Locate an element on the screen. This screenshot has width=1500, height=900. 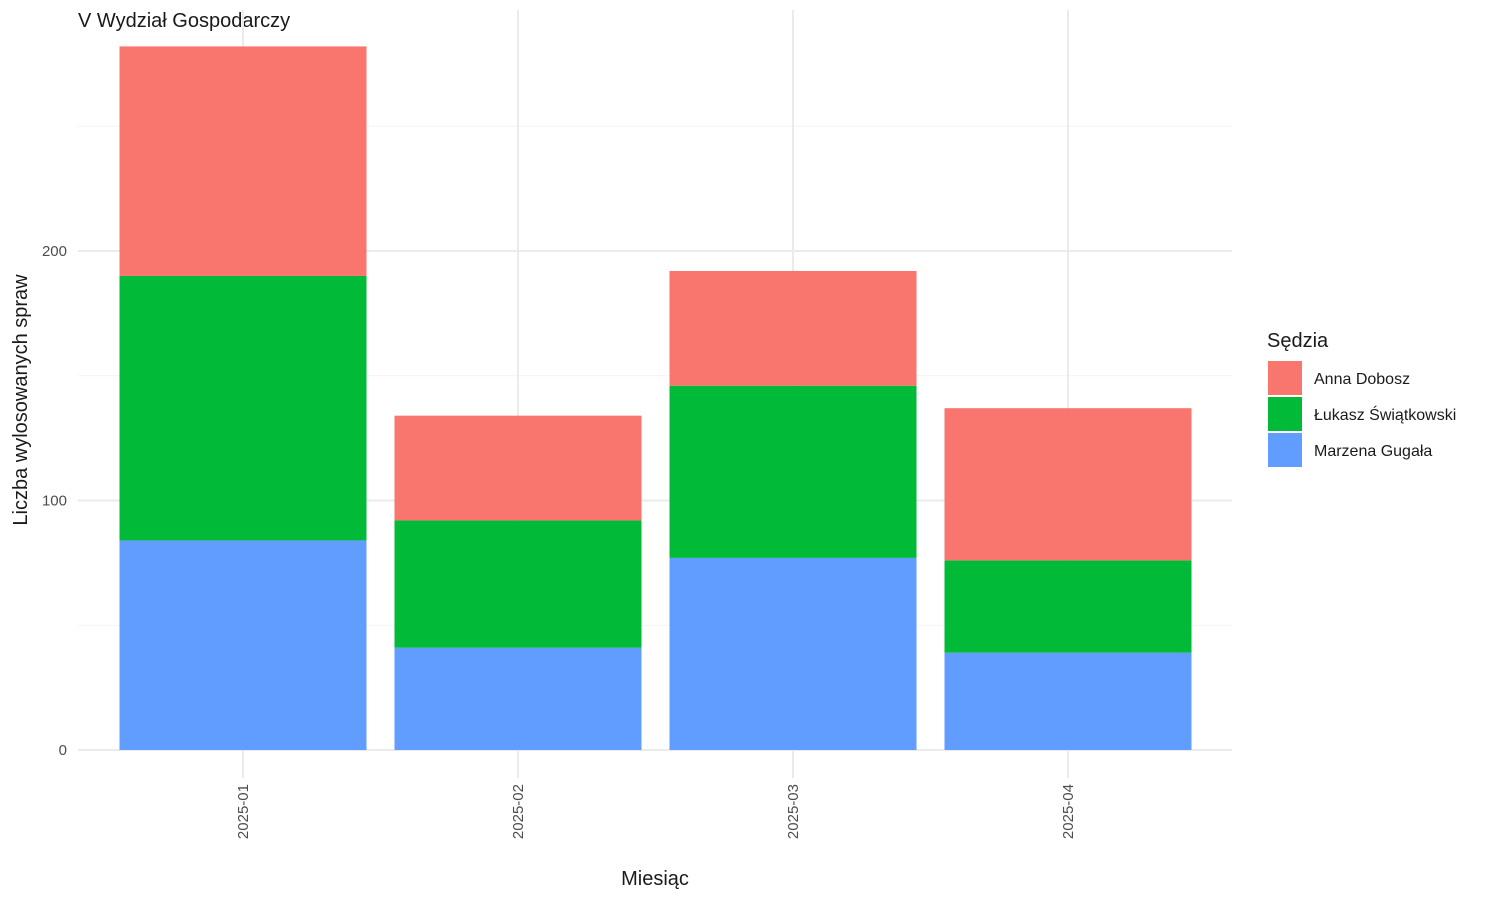
x-tick-label: 2025-04 is located at coordinates (1068, 811).